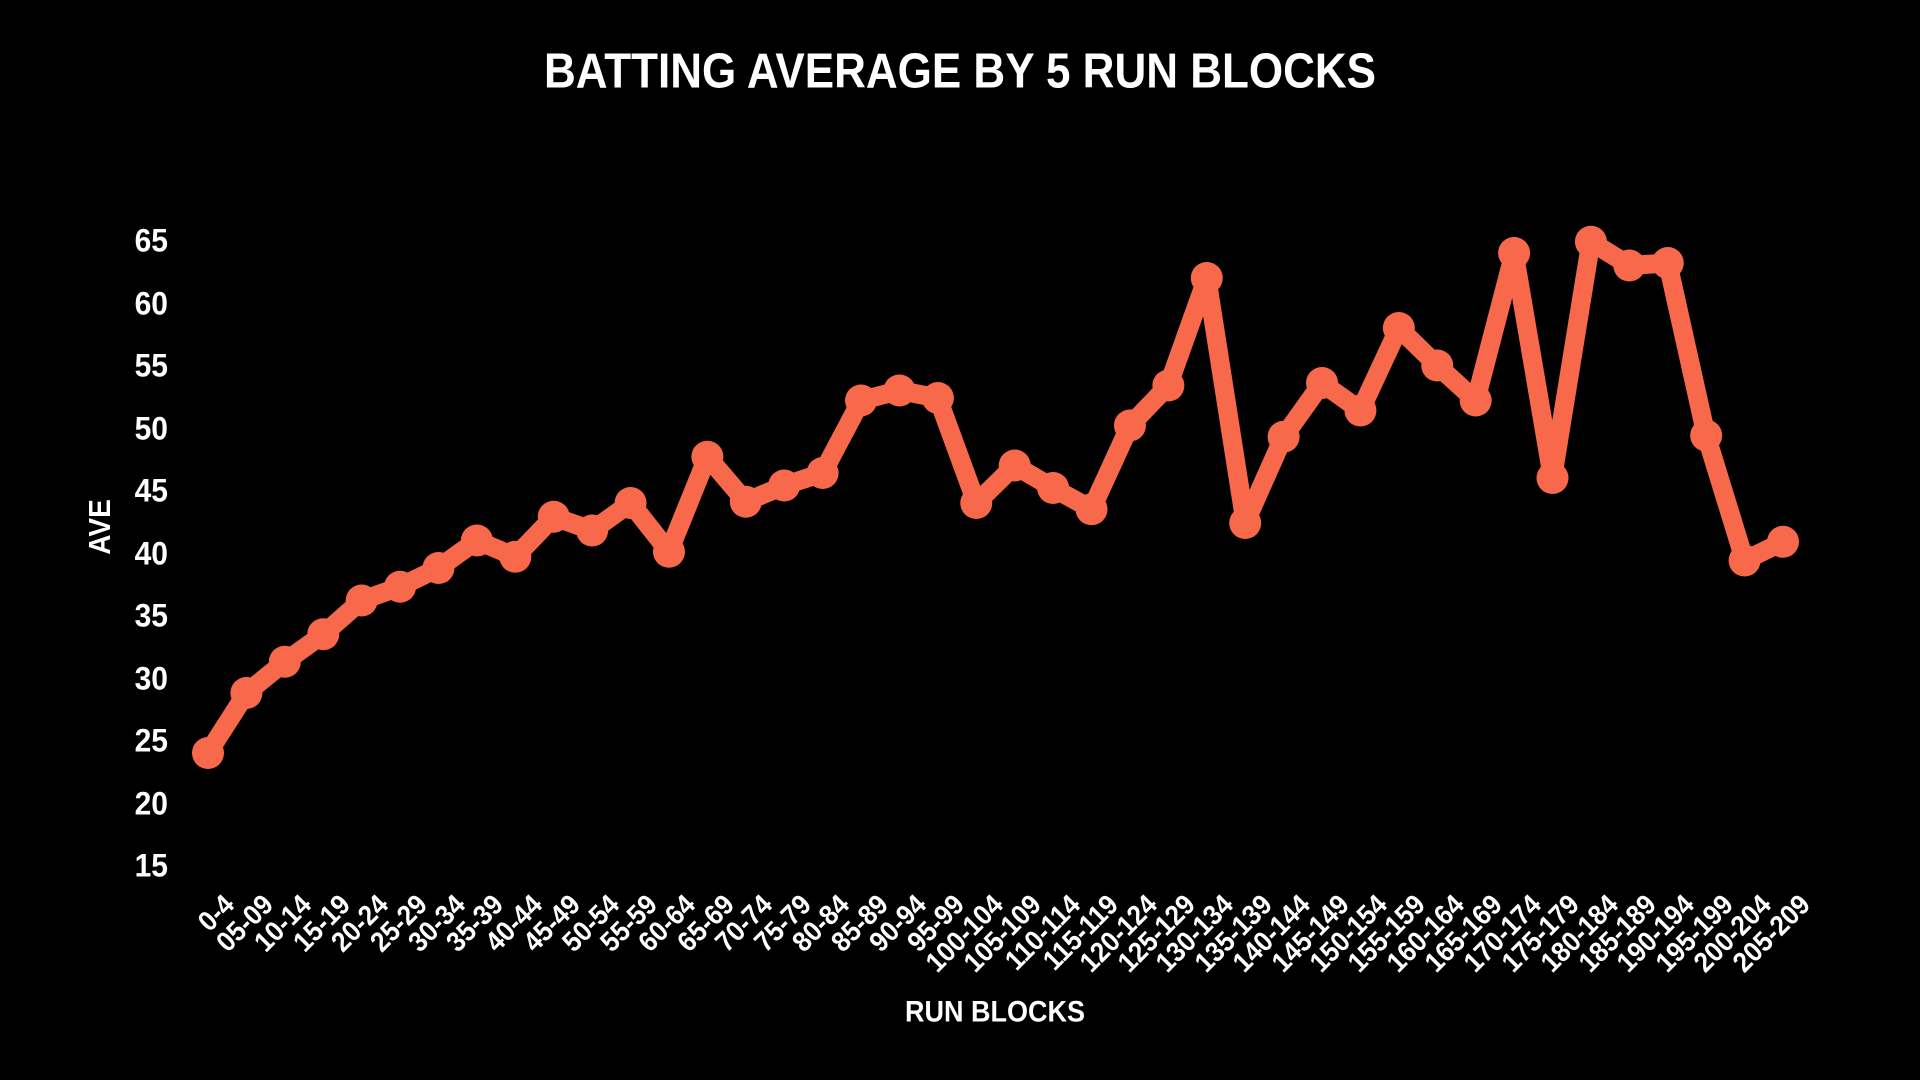 Image resolution: width=1920 pixels, height=1080 pixels. I want to click on x-axis-title: RUN BLOCKS, so click(995, 1011).